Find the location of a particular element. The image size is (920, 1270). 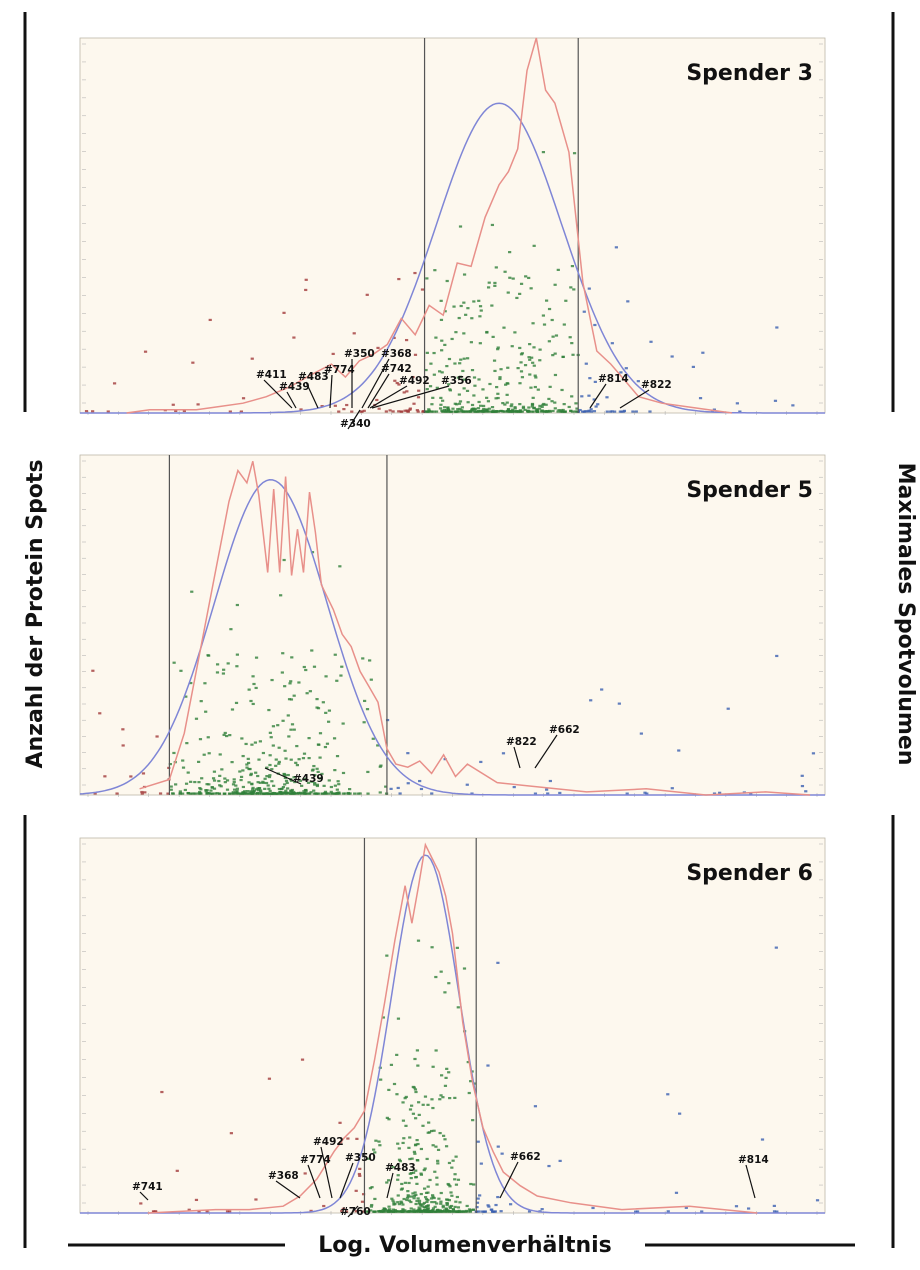

spot-annotation: #356 is located at coordinates (456, 381).